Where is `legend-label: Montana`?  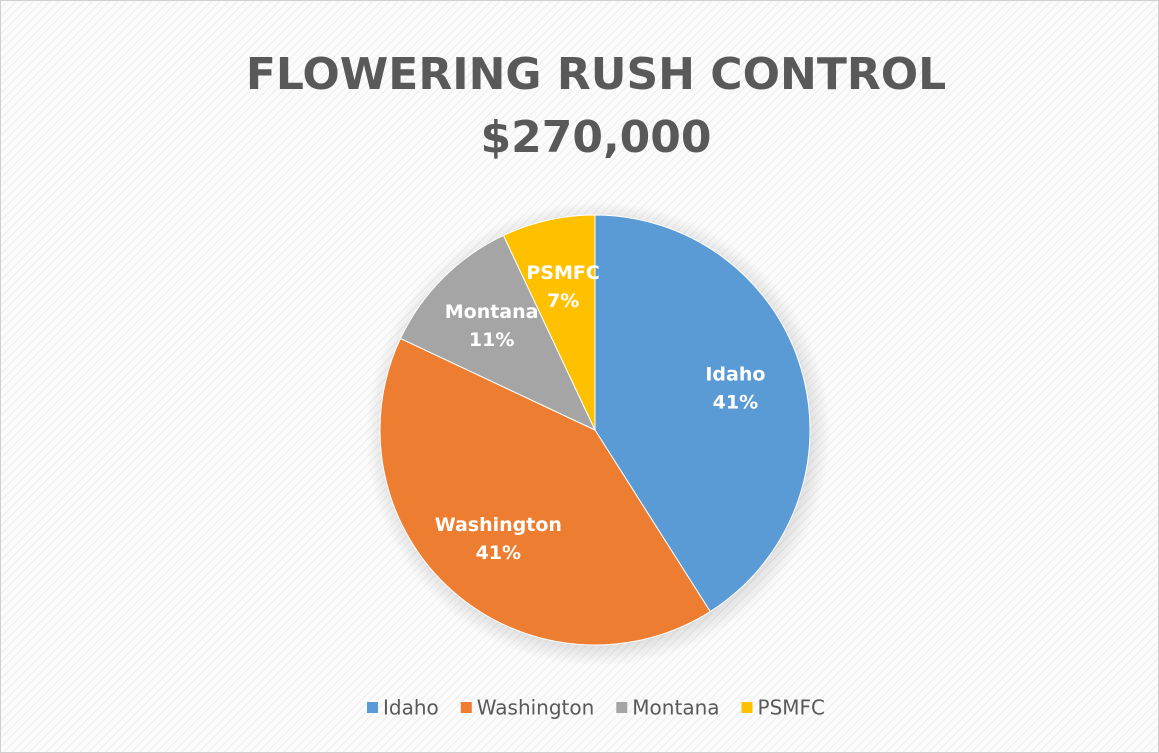
legend-label: Montana is located at coordinates (675, 708).